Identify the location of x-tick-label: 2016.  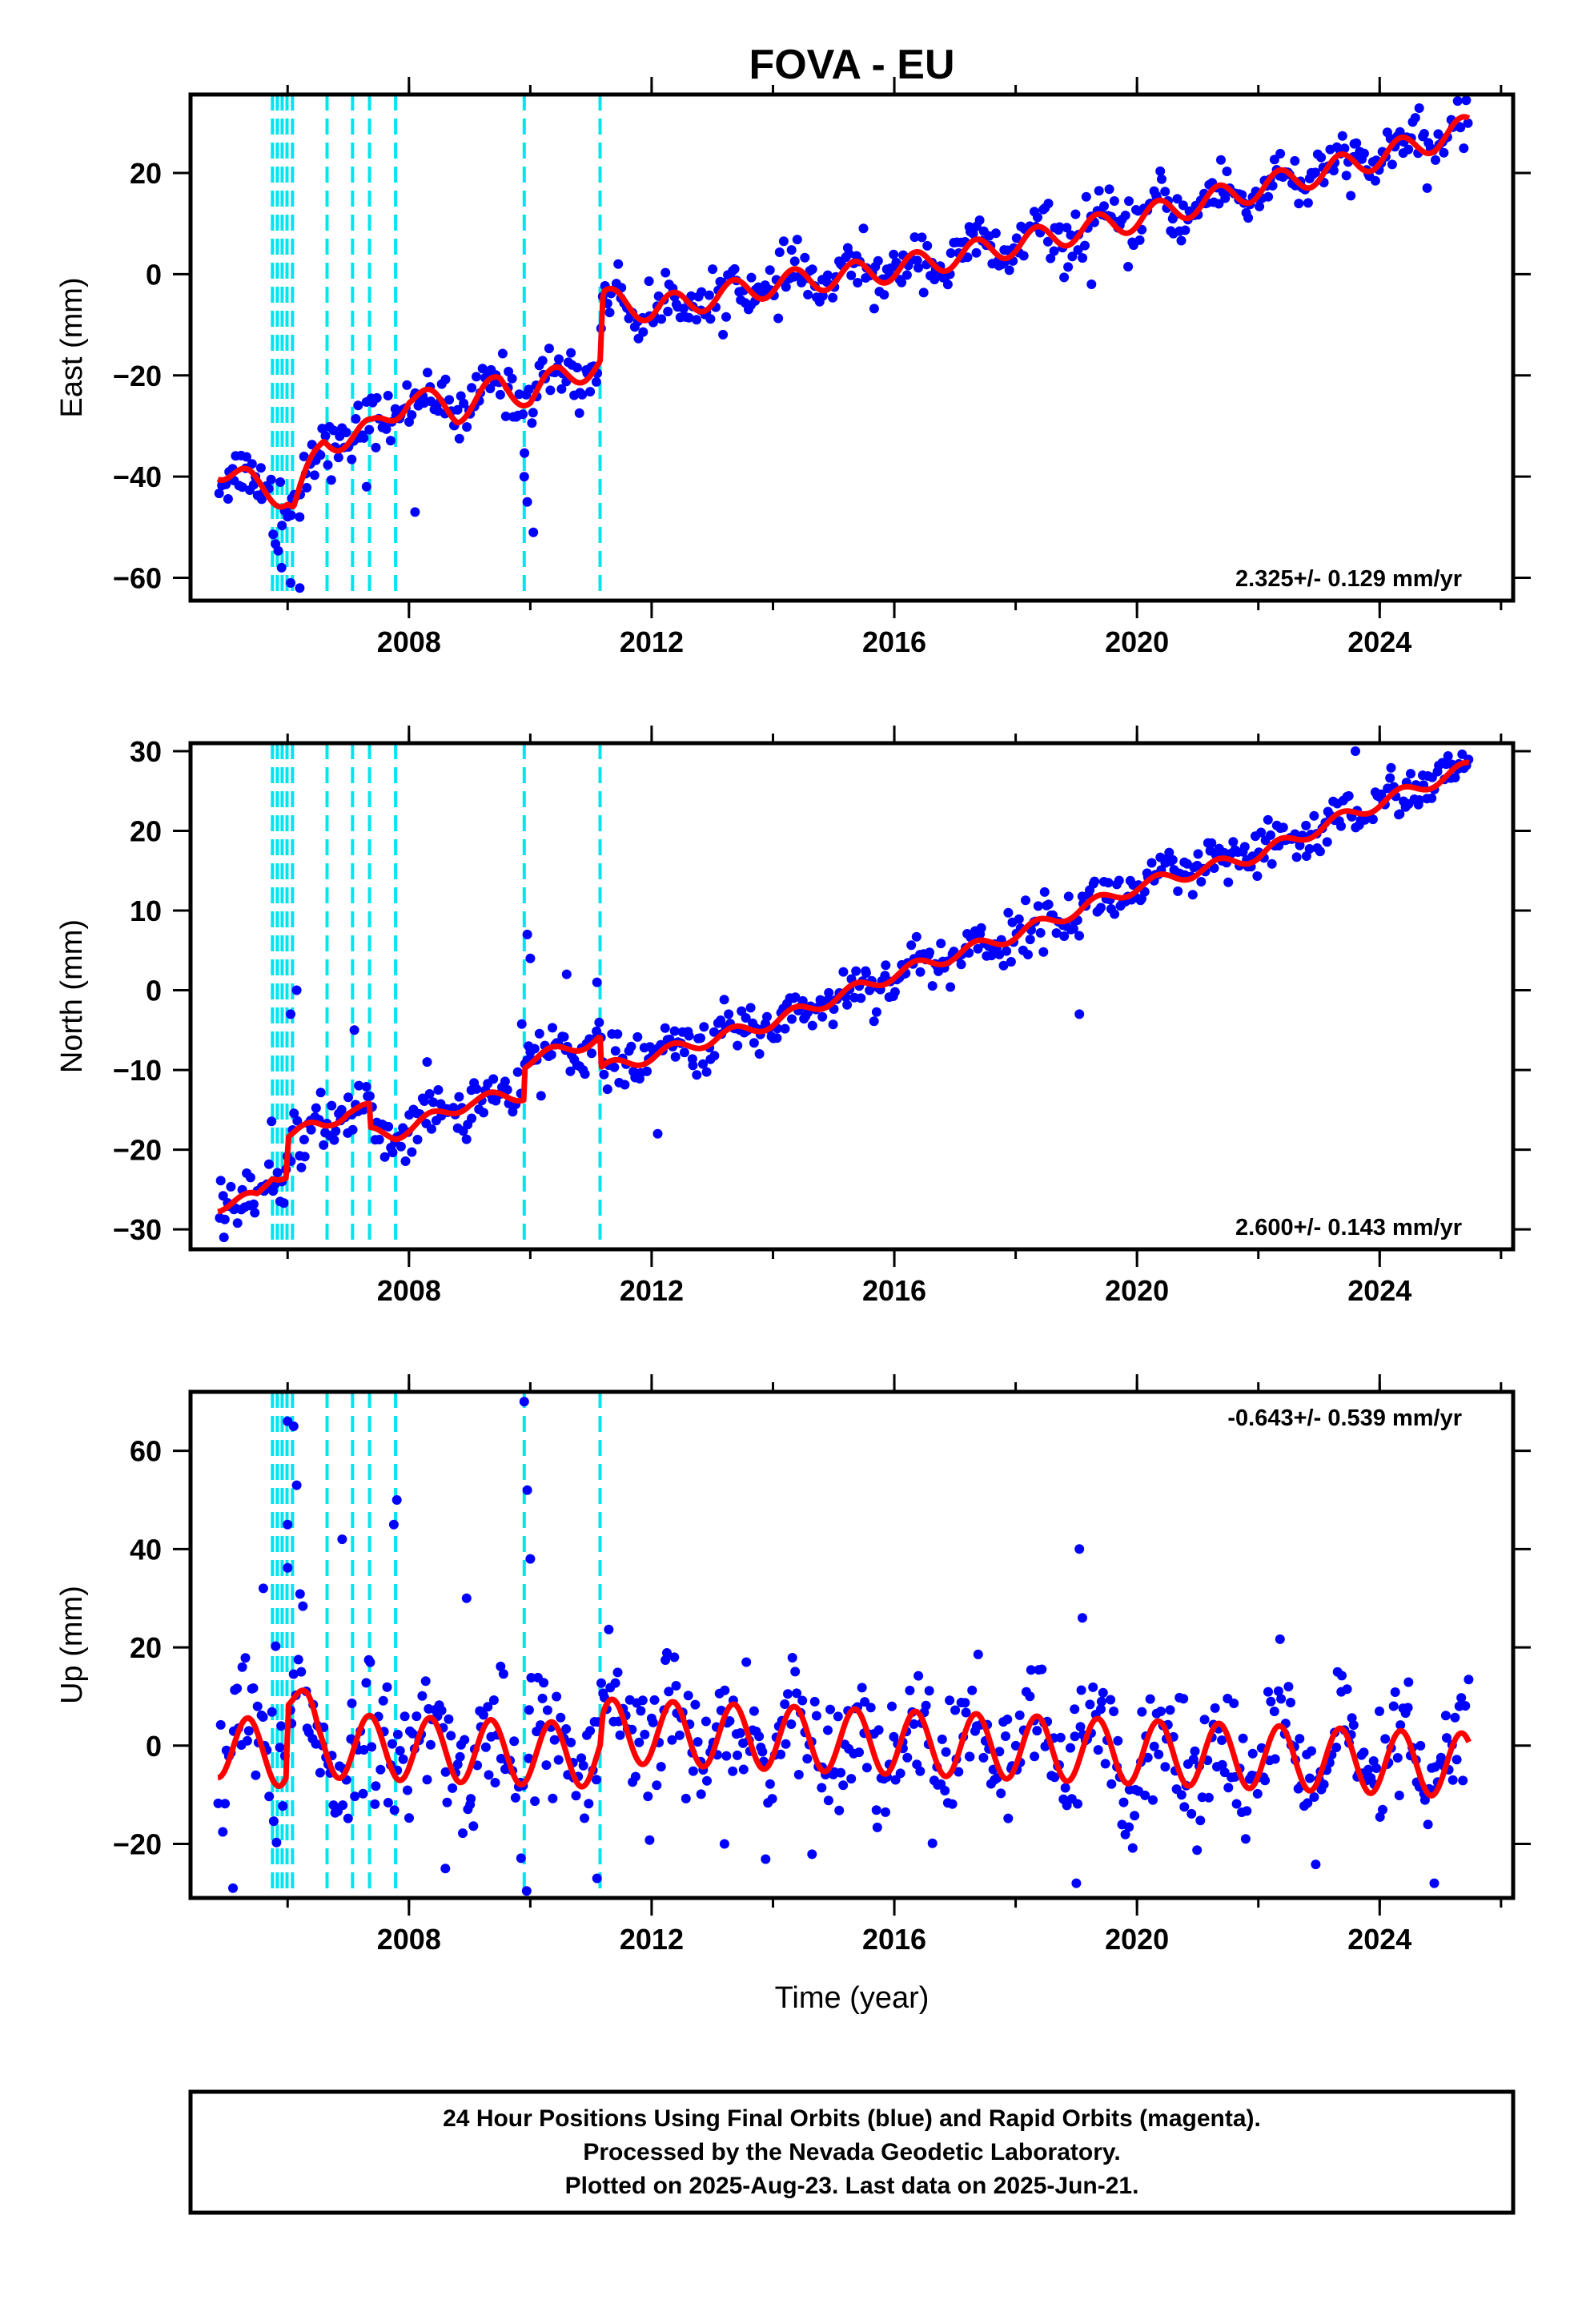
(894, 1940).